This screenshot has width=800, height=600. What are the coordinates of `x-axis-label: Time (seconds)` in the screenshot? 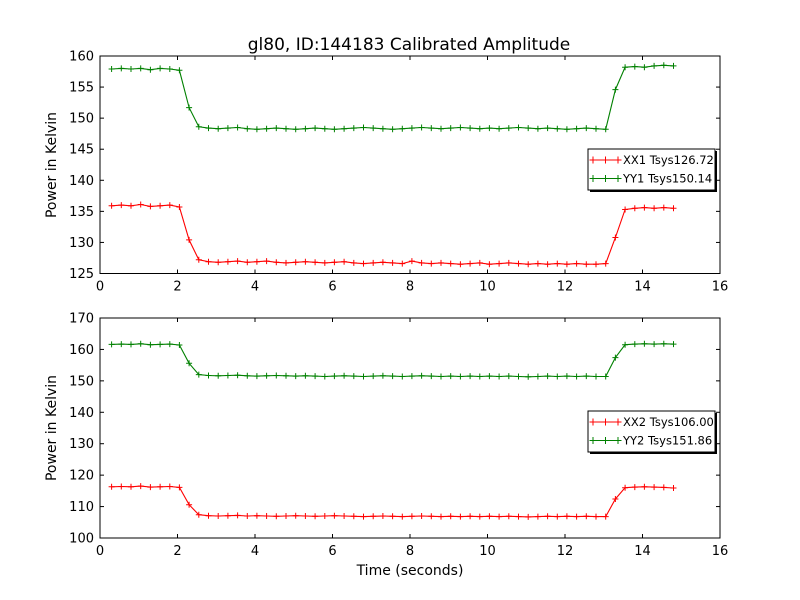 It's located at (410, 571).